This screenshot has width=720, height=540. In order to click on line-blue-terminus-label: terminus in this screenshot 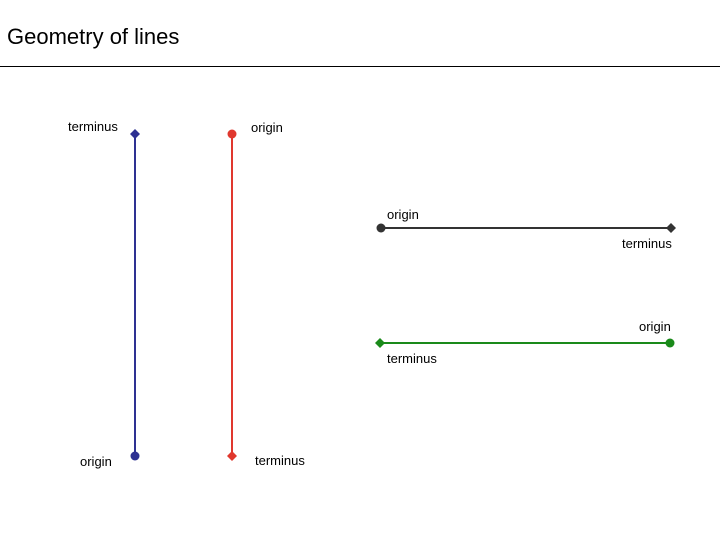, I will do `click(93, 126)`.